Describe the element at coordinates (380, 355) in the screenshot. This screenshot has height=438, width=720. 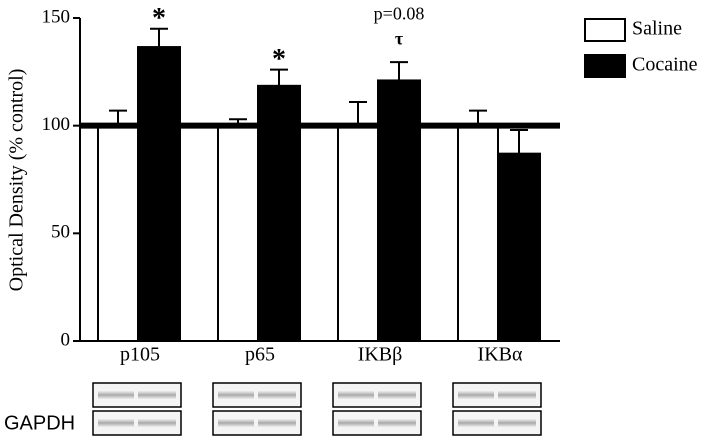
I see `x-tick-label: IKBβ` at that location.